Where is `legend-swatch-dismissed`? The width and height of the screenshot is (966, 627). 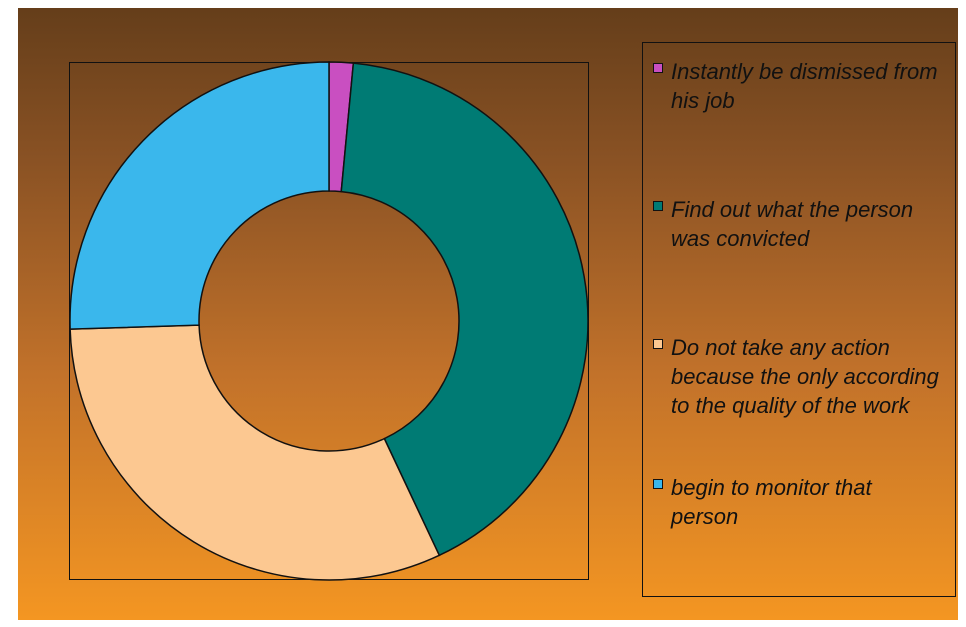 legend-swatch-dismissed is located at coordinates (658, 68).